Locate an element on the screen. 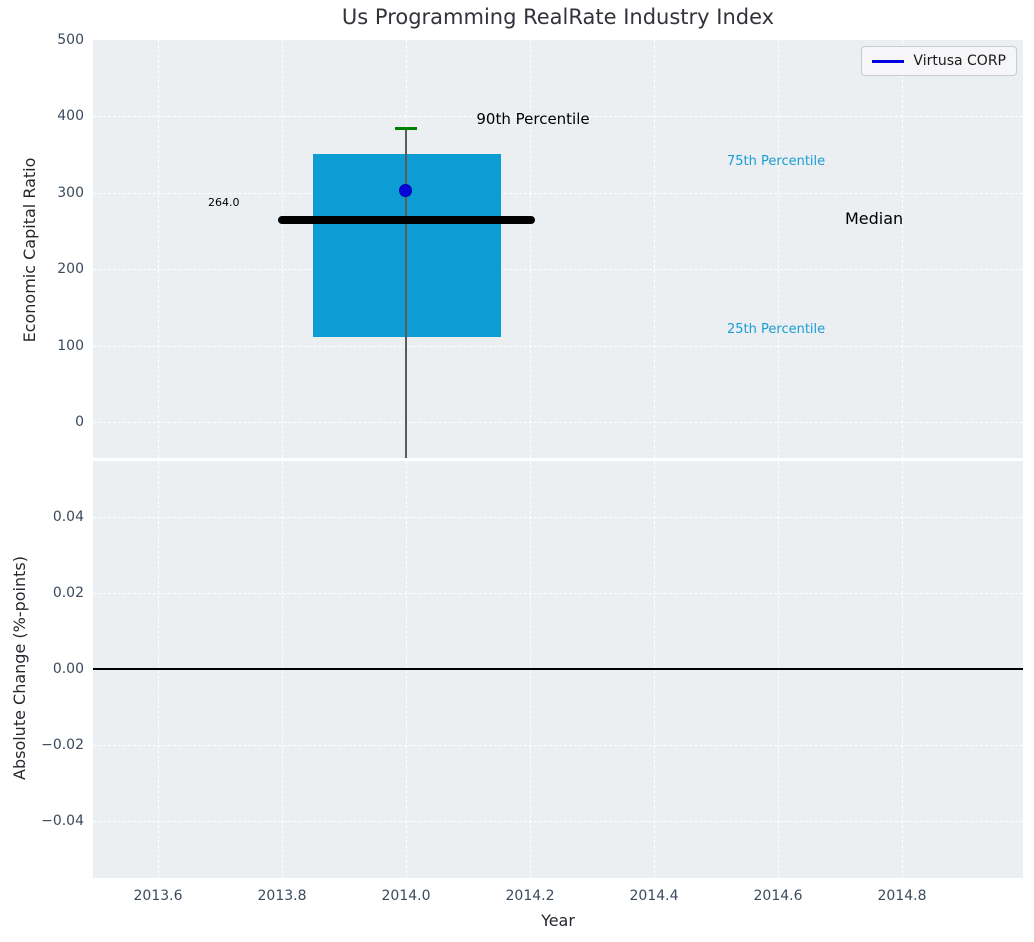 The width and height of the screenshot is (1034, 942). xtick-label: 2014.0 is located at coordinates (406, 896).